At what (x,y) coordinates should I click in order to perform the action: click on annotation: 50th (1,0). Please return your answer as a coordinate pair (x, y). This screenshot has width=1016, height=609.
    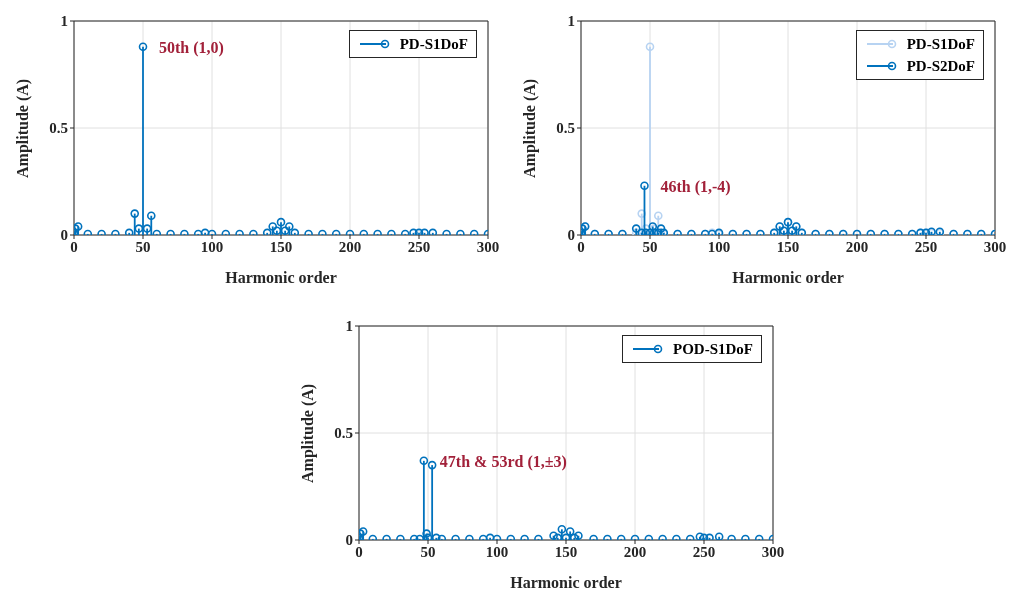
    Looking at the image, I should click on (191, 47).